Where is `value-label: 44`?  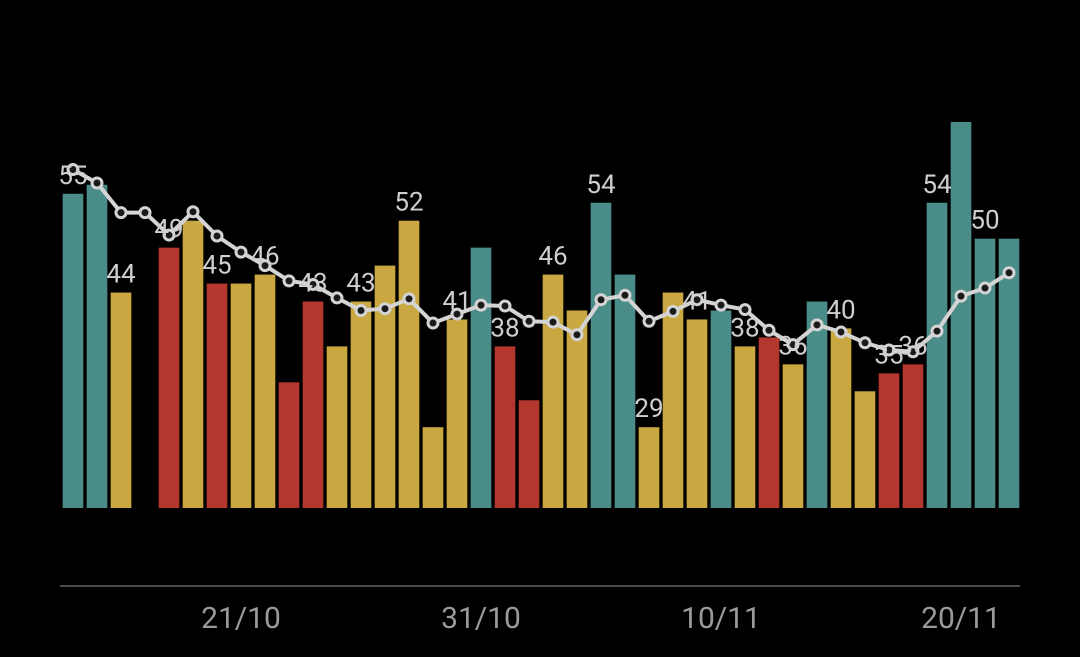
value-label: 44 is located at coordinates (121, 275).